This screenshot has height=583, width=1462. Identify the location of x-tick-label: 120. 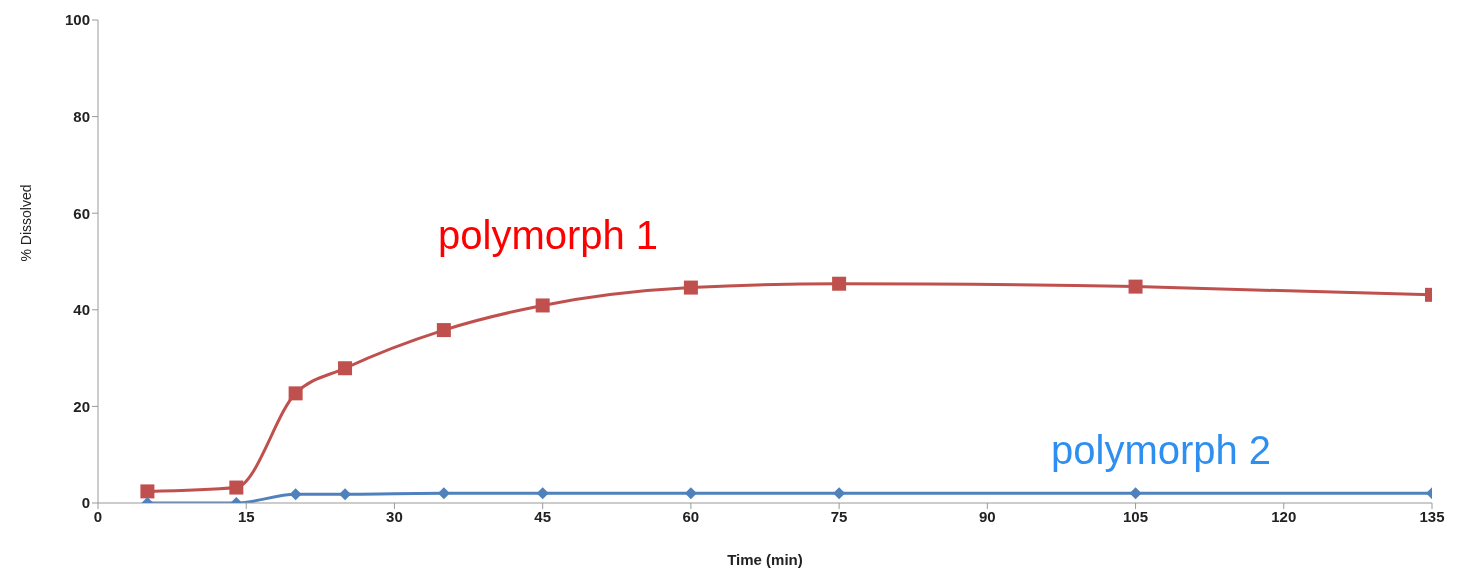
(1284, 516).